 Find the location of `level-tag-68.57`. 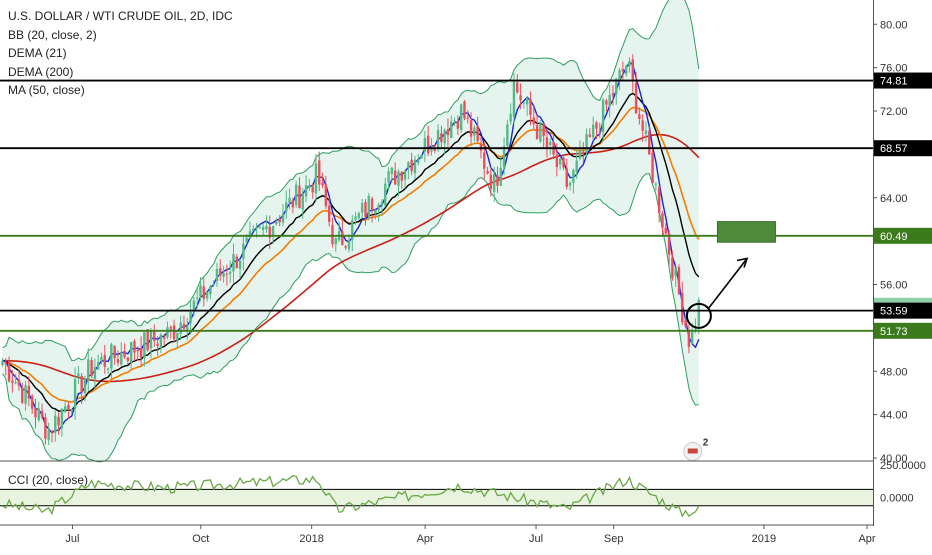

level-tag-68.57 is located at coordinates (903, 148).